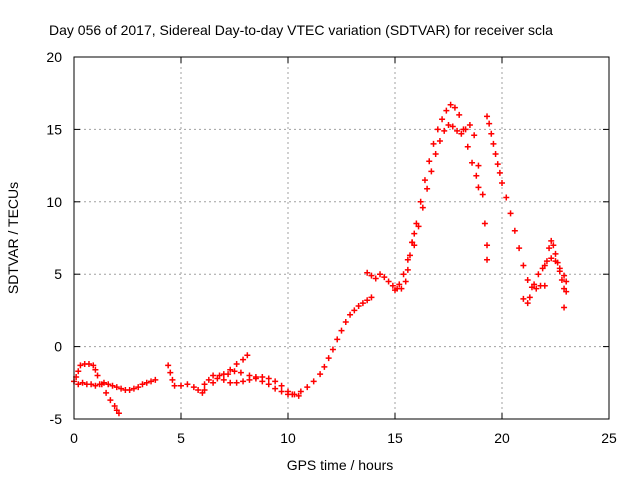 Image resolution: width=640 pixels, height=480 pixels. Describe the element at coordinates (181, 438) in the screenshot. I see `x-tick-label: 5` at that location.